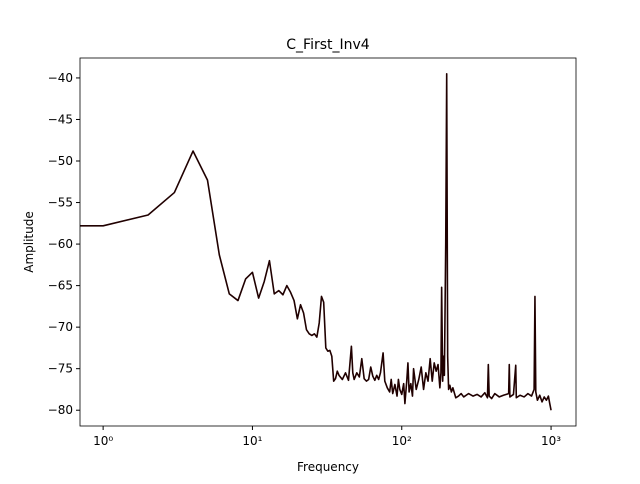  I want to click on y-tick-label: −40, so click(60, 78).